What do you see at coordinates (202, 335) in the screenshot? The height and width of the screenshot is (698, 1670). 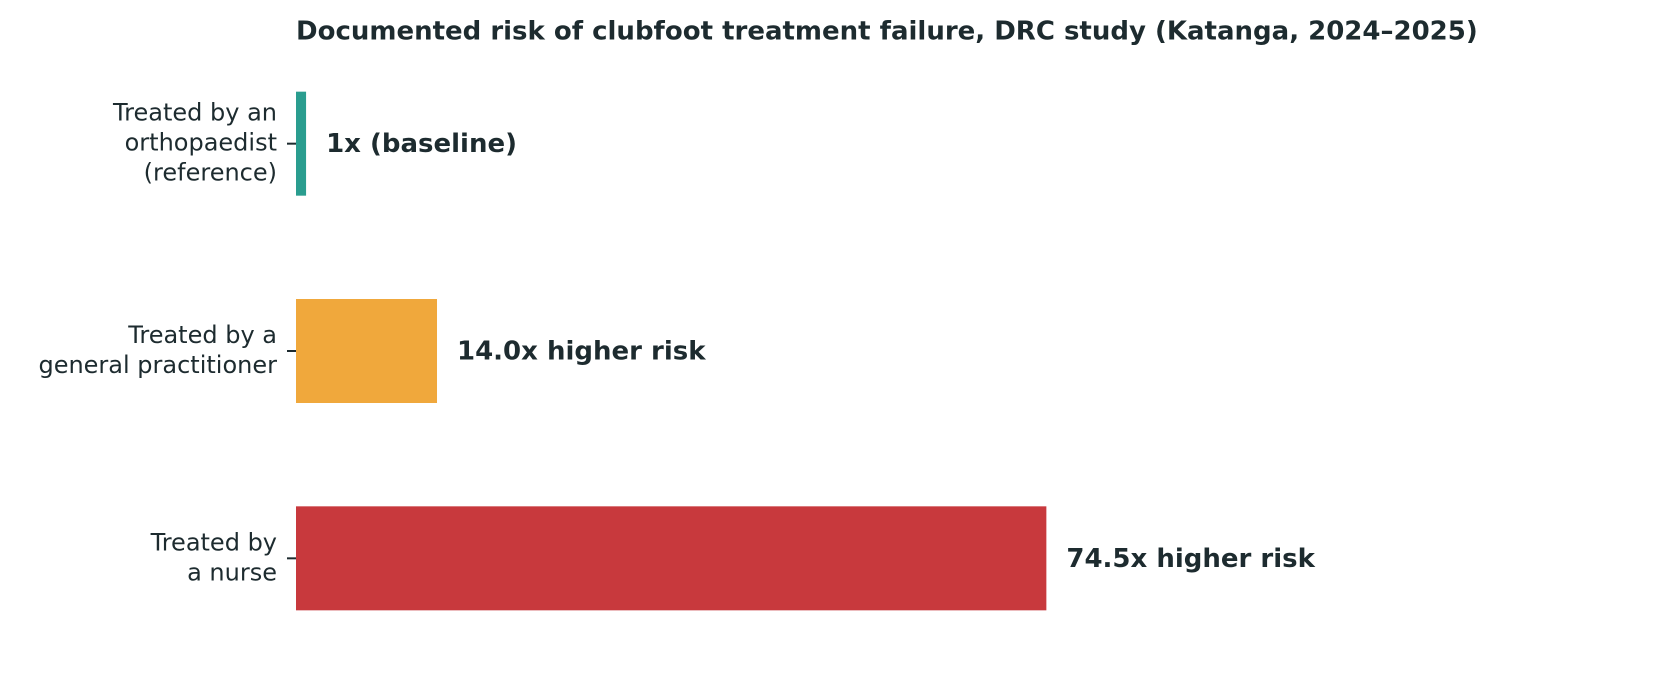 I see `y-tick-label: Treated by a` at bounding box center [202, 335].